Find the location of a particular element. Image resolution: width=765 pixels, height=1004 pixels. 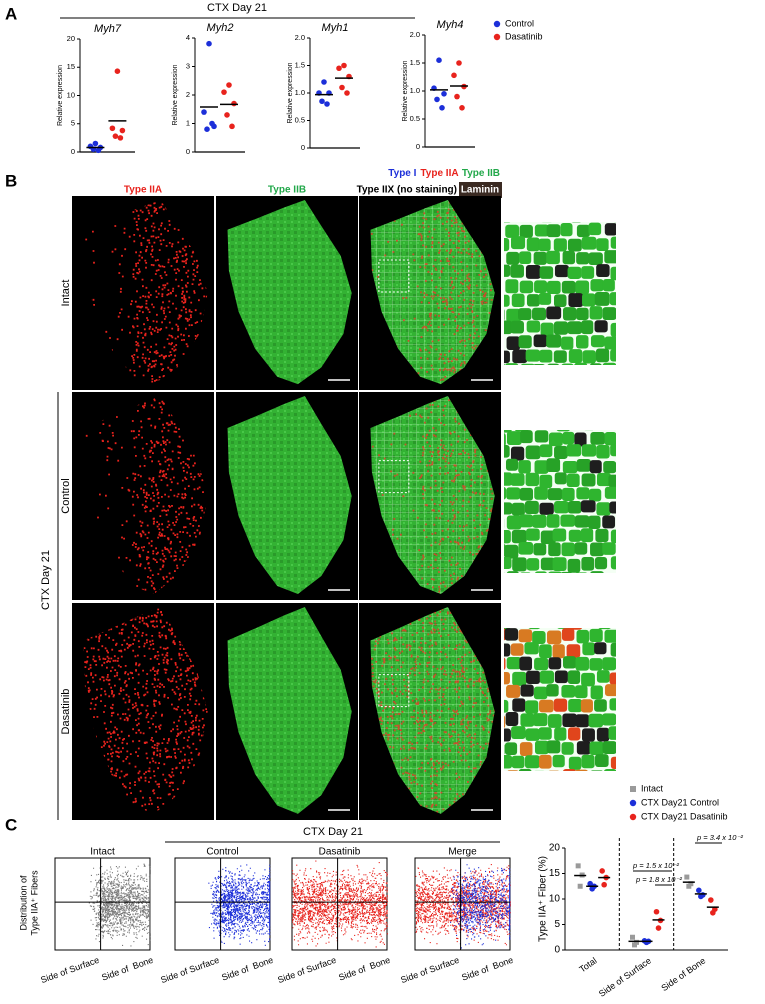

zoom-image is located at coordinates (567, 300).